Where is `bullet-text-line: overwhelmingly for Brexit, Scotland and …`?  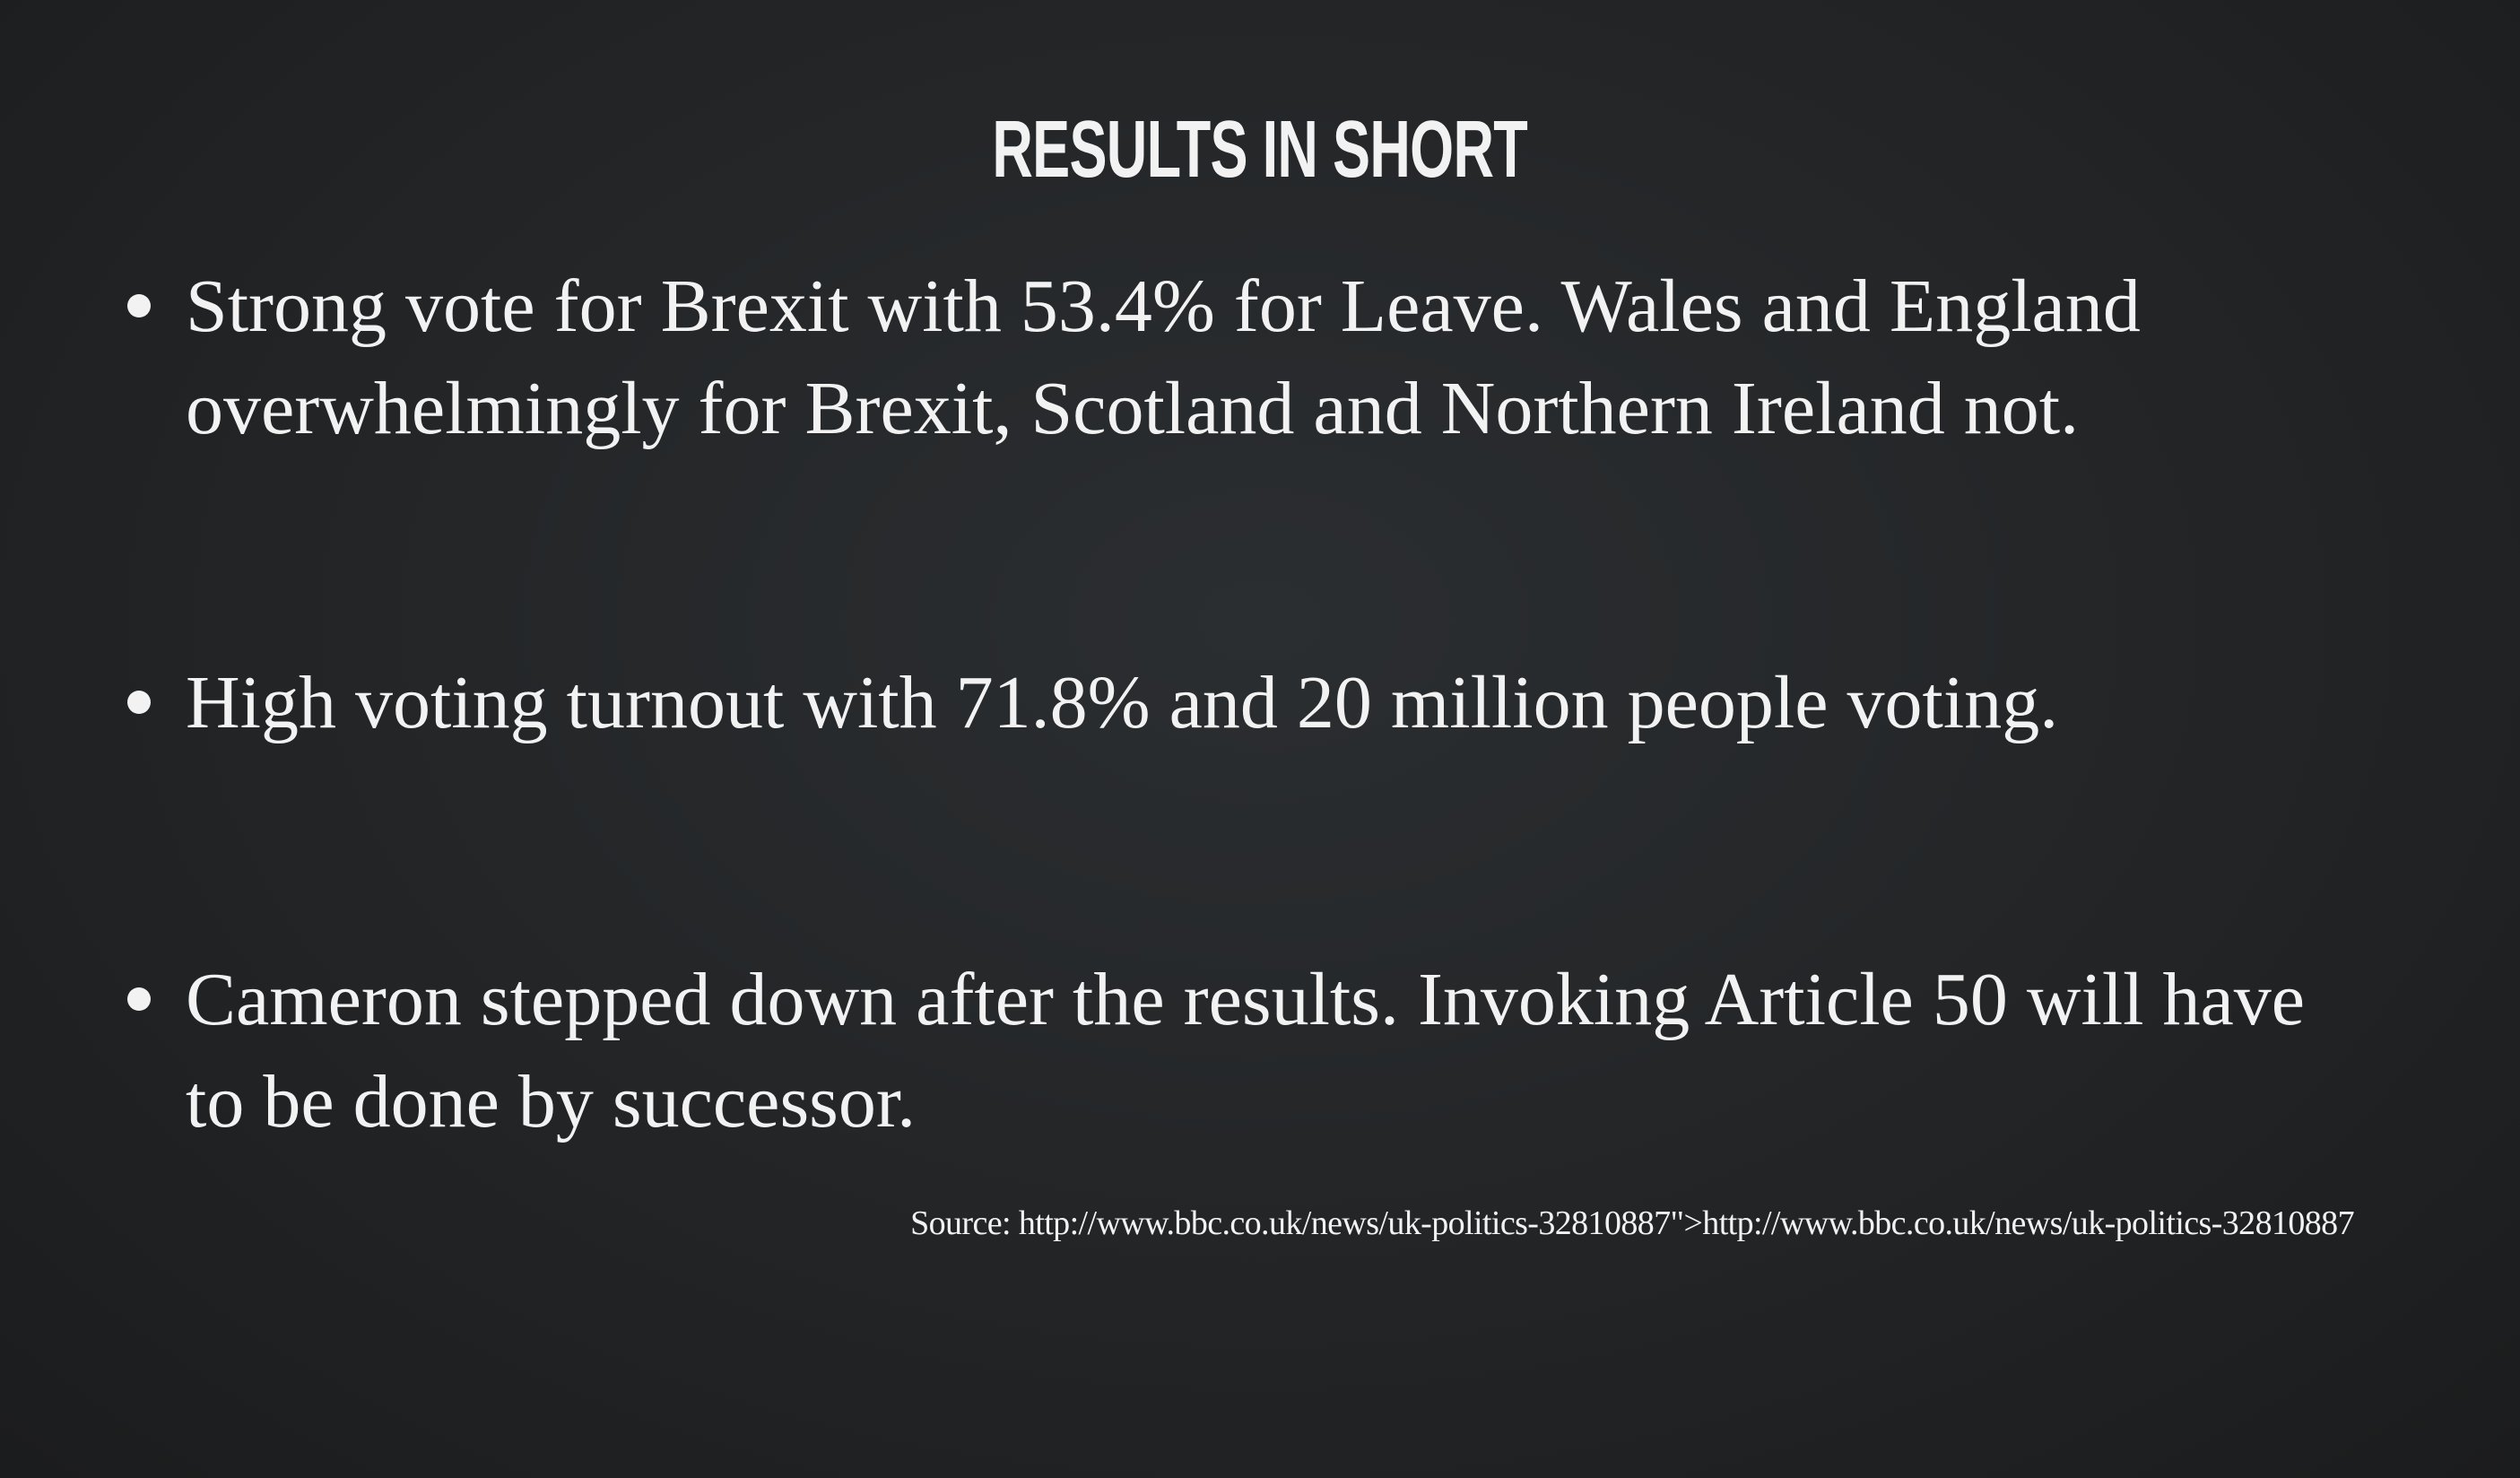
bullet-text-line: overwhelmingly for Brexit, Scotland and … is located at coordinates (1133, 408).